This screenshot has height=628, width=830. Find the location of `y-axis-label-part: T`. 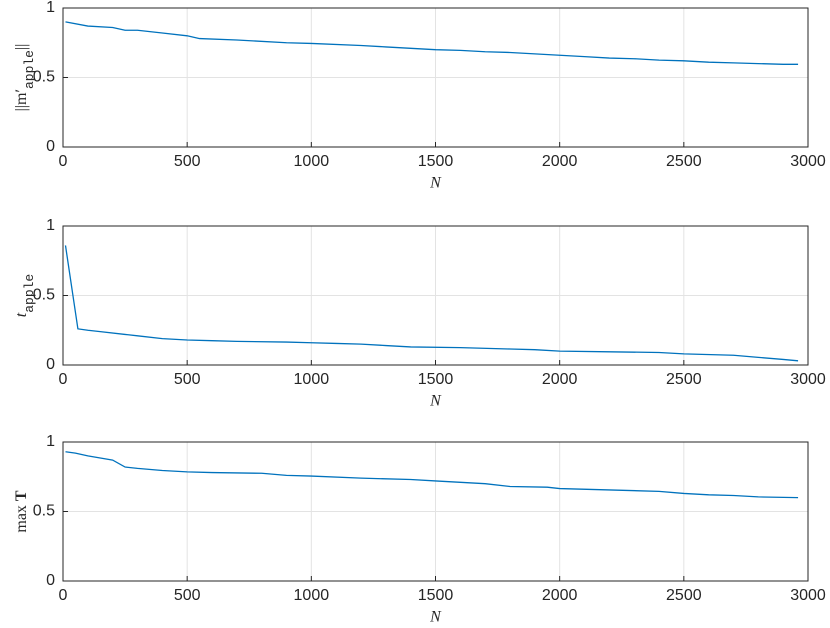

y-axis-label-part: T is located at coordinates (21, 495).